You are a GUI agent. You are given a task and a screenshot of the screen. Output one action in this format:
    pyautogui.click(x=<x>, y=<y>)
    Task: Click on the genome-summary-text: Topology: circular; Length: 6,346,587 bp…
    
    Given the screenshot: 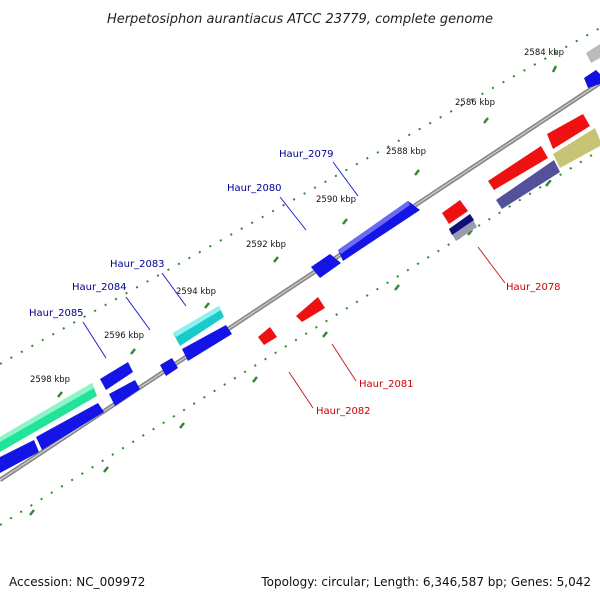 What is the action you would take?
    pyautogui.click(x=425, y=582)
    